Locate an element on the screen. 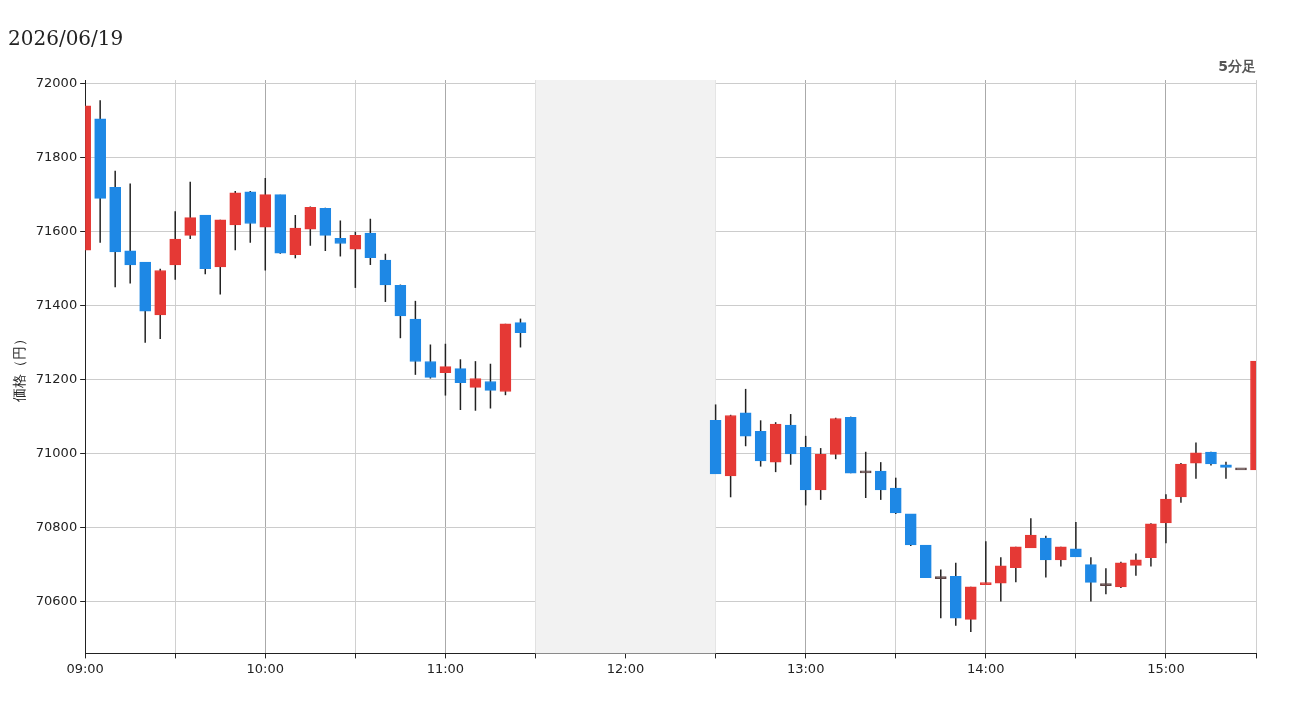 Image resolution: width=1300 pixels, height=720 pixels. y-tick-label: 71600 is located at coordinates (56, 231).